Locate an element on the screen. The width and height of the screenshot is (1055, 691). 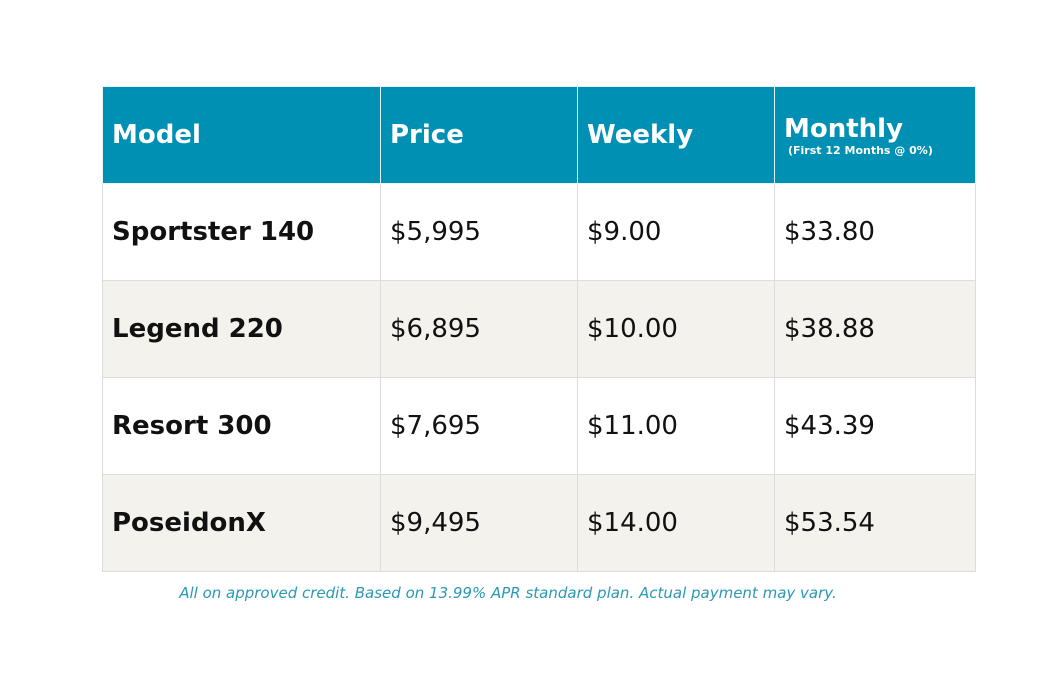
header-note: (First 12 Months @ 0%) is located at coordinates (860, 150).